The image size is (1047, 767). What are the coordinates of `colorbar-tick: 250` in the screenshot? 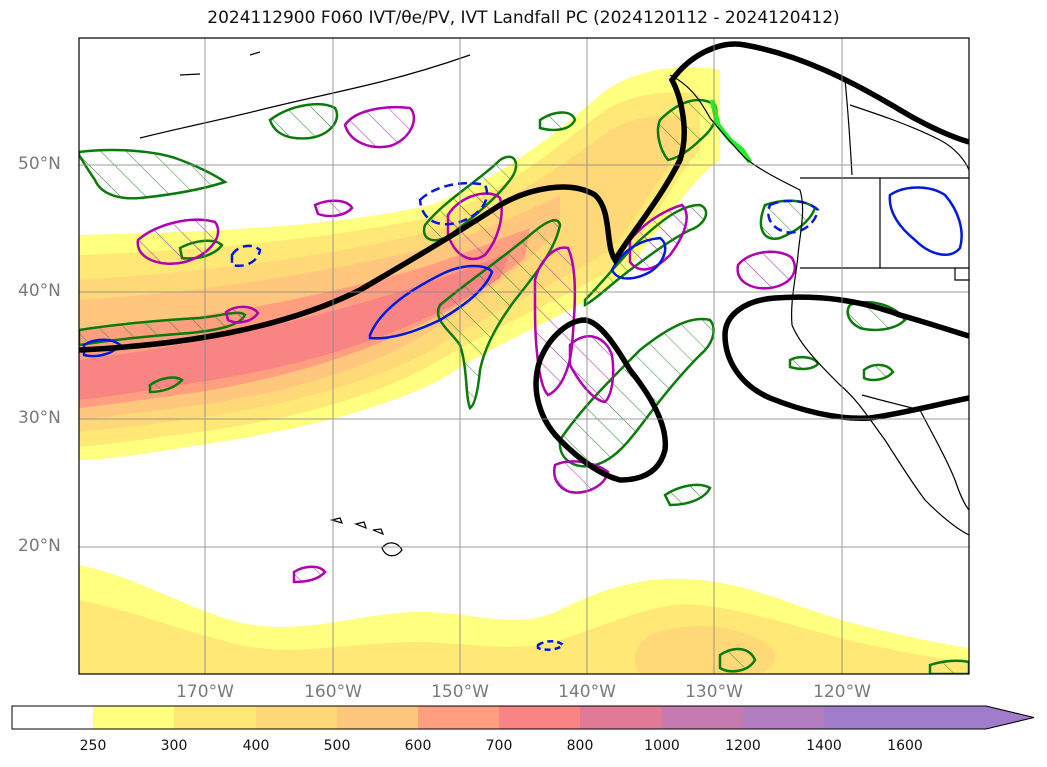 It's located at (93, 746).